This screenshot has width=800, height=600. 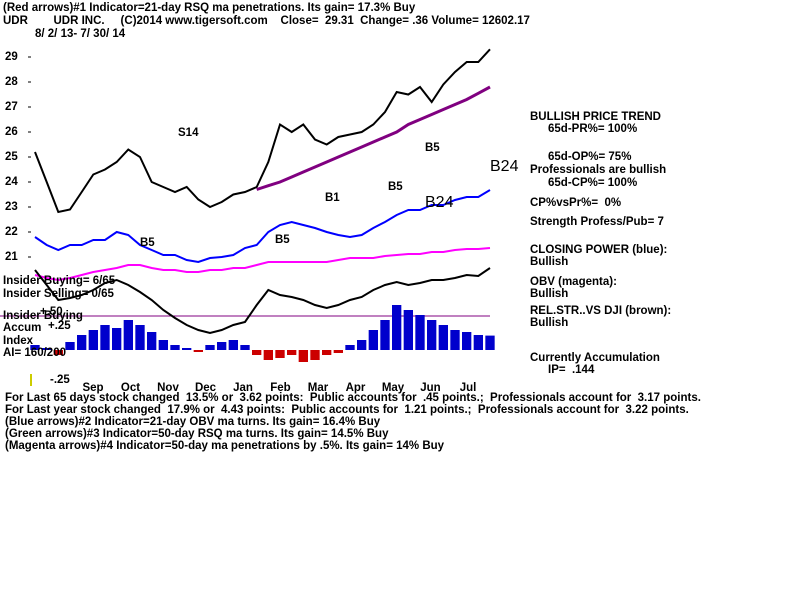 What do you see at coordinates (59, 326) in the screenshot?
I see `accum-scale-label: +.25` at bounding box center [59, 326].